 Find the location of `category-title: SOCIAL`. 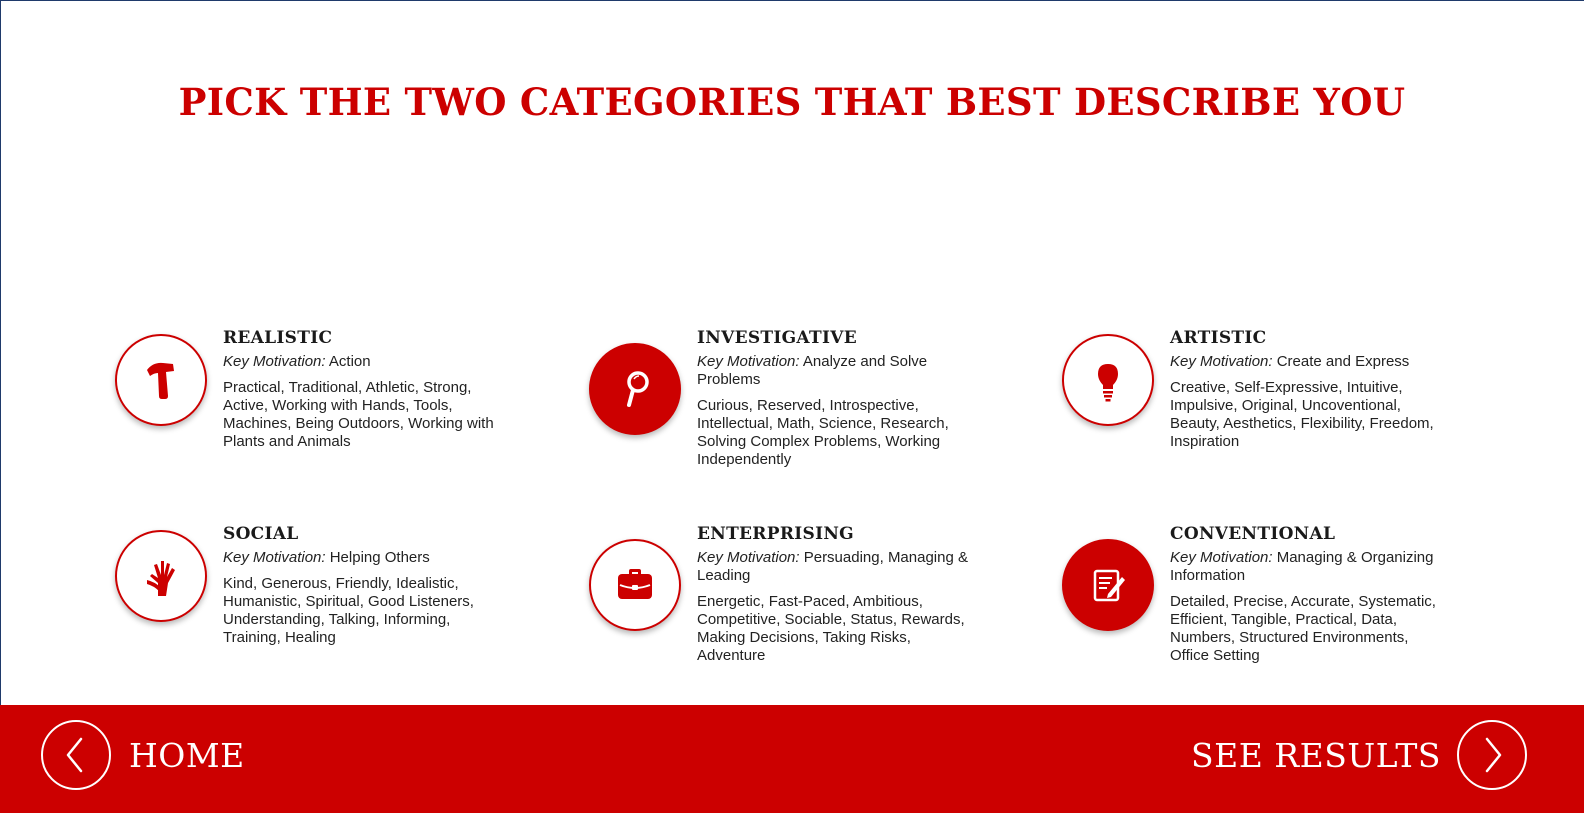

category-title: SOCIAL is located at coordinates (261, 534).